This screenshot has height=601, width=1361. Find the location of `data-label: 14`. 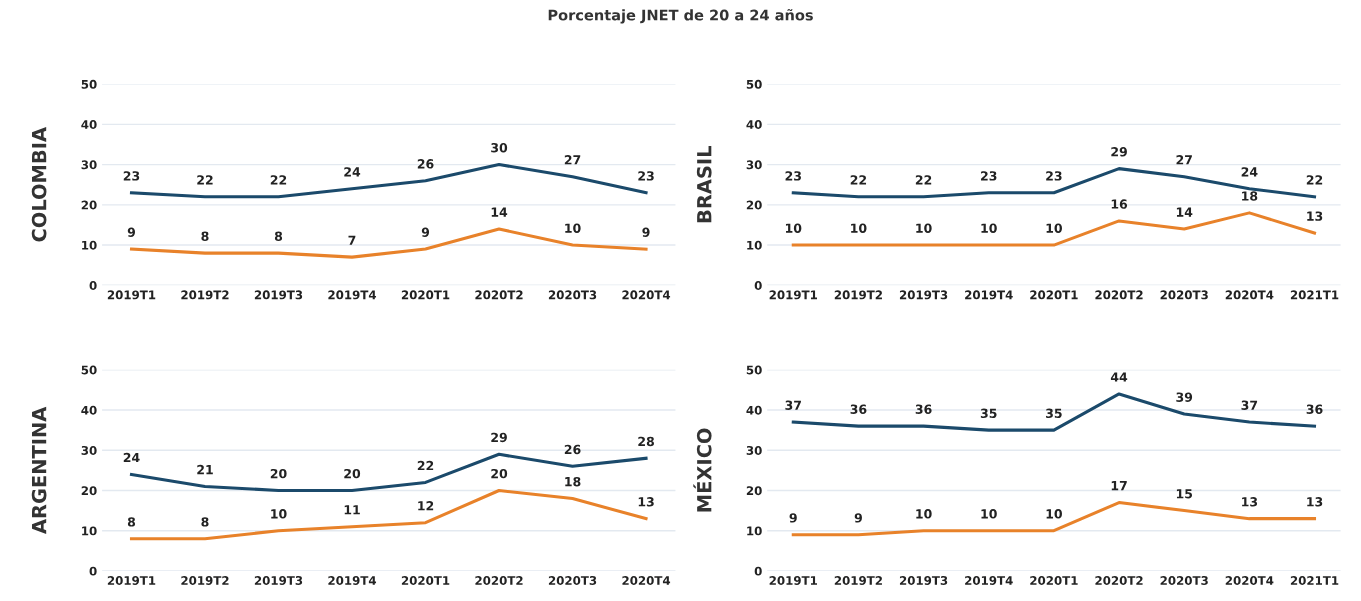

data-label: 14 is located at coordinates (1184, 212).